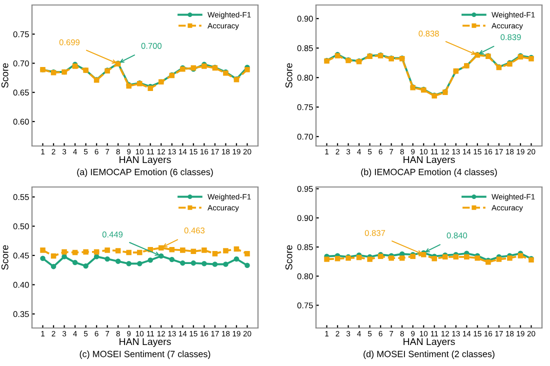 Image resolution: width=550 pixels, height=366 pixels. What do you see at coordinates (305, 189) in the screenshot?
I see `y-tick-label: 0.95` at bounding box center [305, 189].